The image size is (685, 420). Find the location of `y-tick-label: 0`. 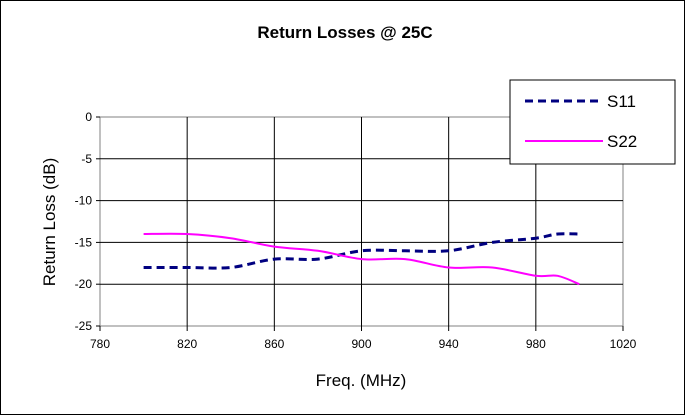

y-tick-label: 0 is located at coordinates (88, 117).